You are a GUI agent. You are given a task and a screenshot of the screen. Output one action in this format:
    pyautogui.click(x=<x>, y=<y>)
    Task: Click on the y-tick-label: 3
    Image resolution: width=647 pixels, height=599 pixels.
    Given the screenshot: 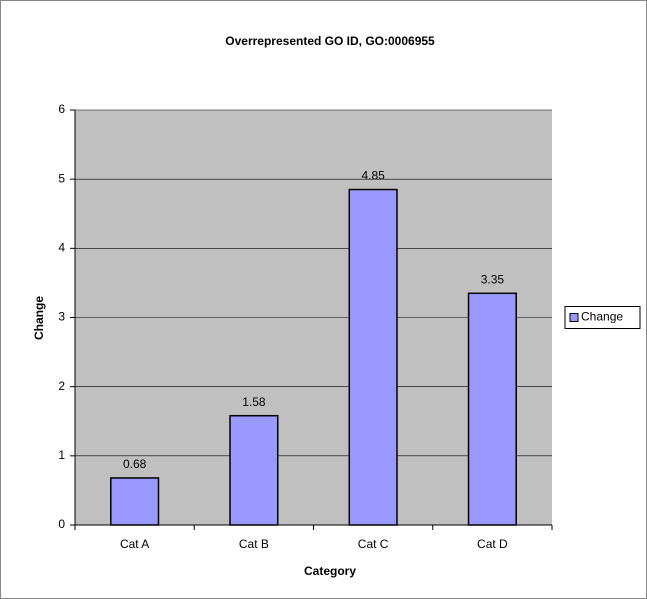 What is the action you would take?
    pyautogui.click(x=61, y=317)
    